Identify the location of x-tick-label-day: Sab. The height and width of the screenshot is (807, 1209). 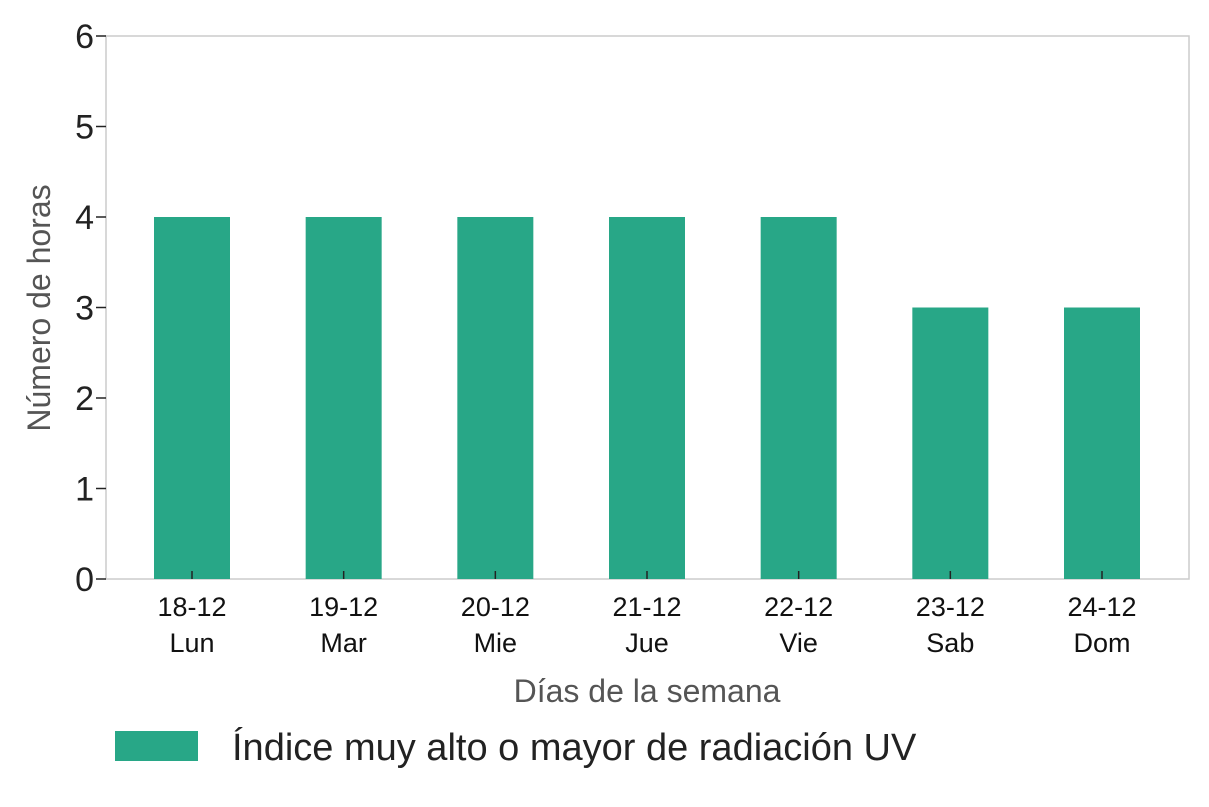
(950, 643).